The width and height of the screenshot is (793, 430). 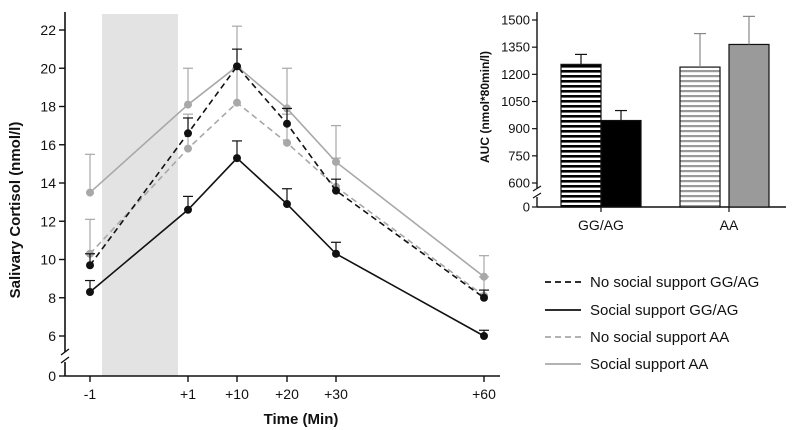 I want to click on y-tick-label: 22, so click(x=48, y=30).